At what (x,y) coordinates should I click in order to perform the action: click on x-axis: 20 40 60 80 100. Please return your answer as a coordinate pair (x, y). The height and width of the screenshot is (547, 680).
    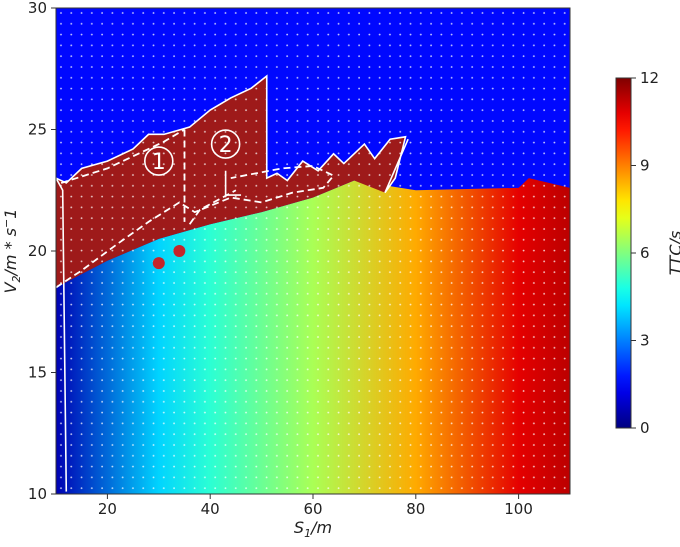
    Looking at the image, I should click on (315, 506).